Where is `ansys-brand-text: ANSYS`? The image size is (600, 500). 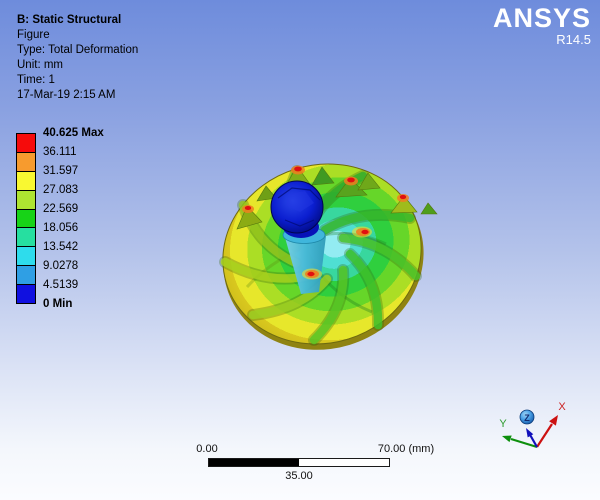 ansys-brand-text: ANSYS is located at coordinates (541, 18).